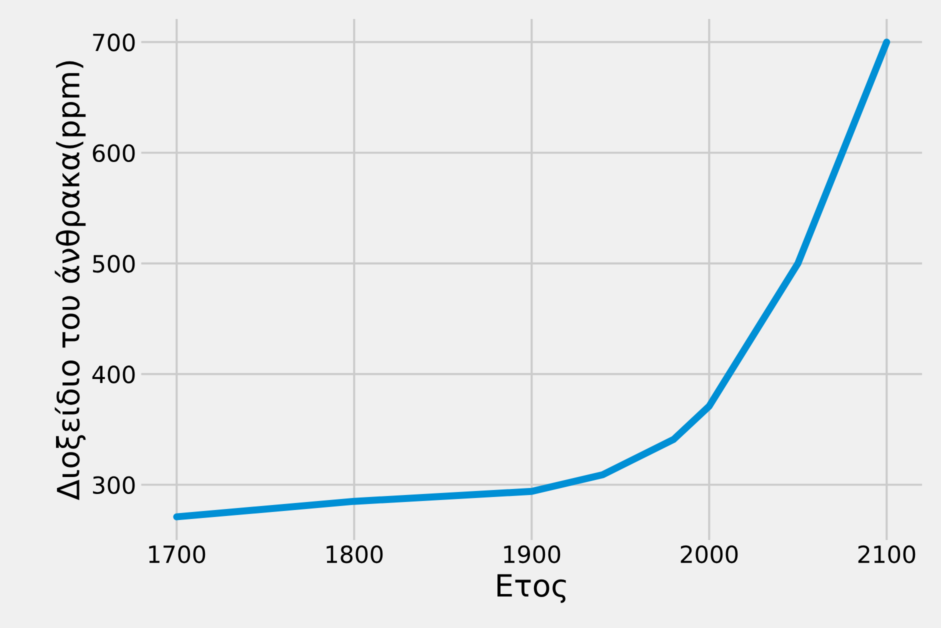  Describe the element at coordinates (113, 153) in the screenshot. I see `y-tick-label: 600` at that location.